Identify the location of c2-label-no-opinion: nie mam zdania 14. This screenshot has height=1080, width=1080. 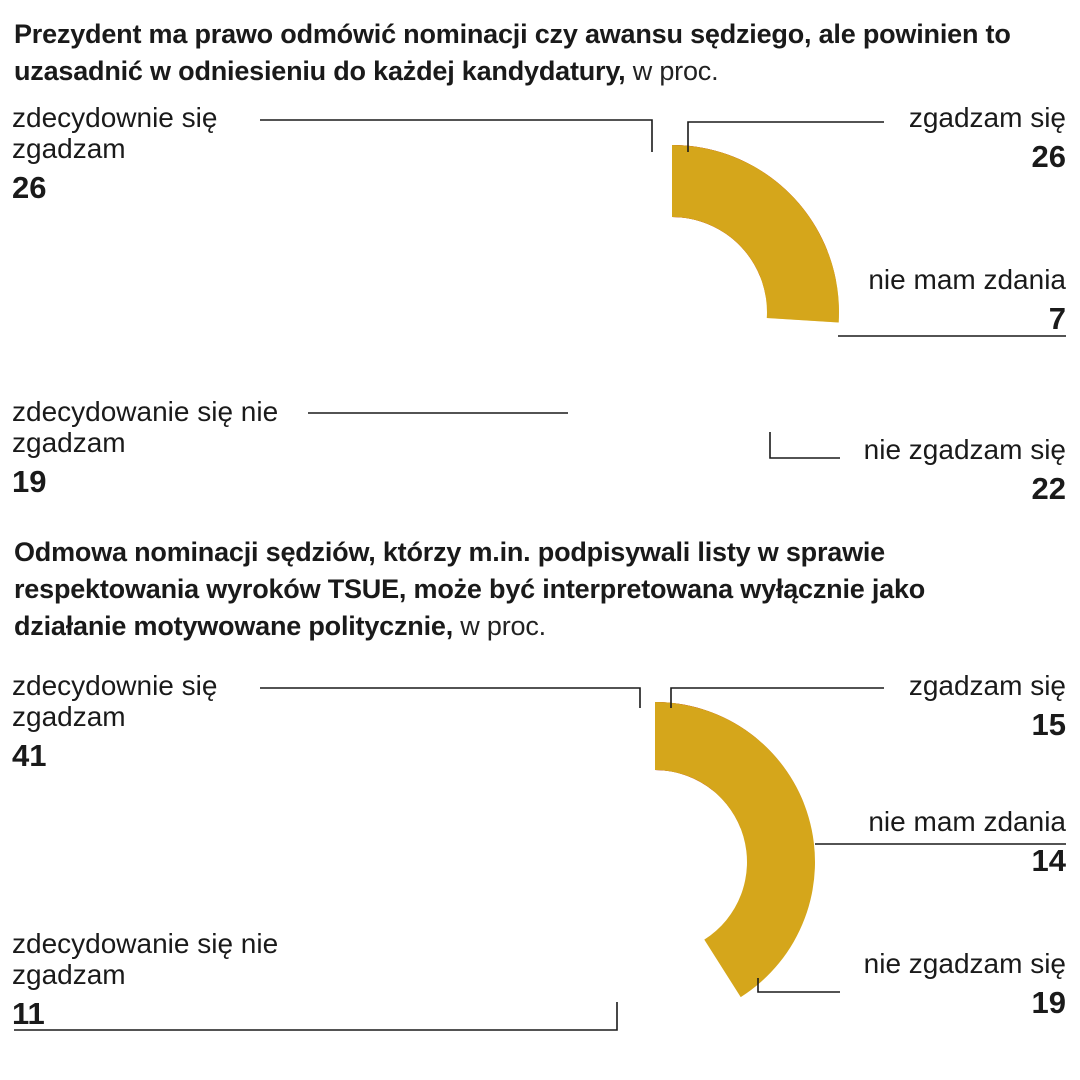
(967, 841).